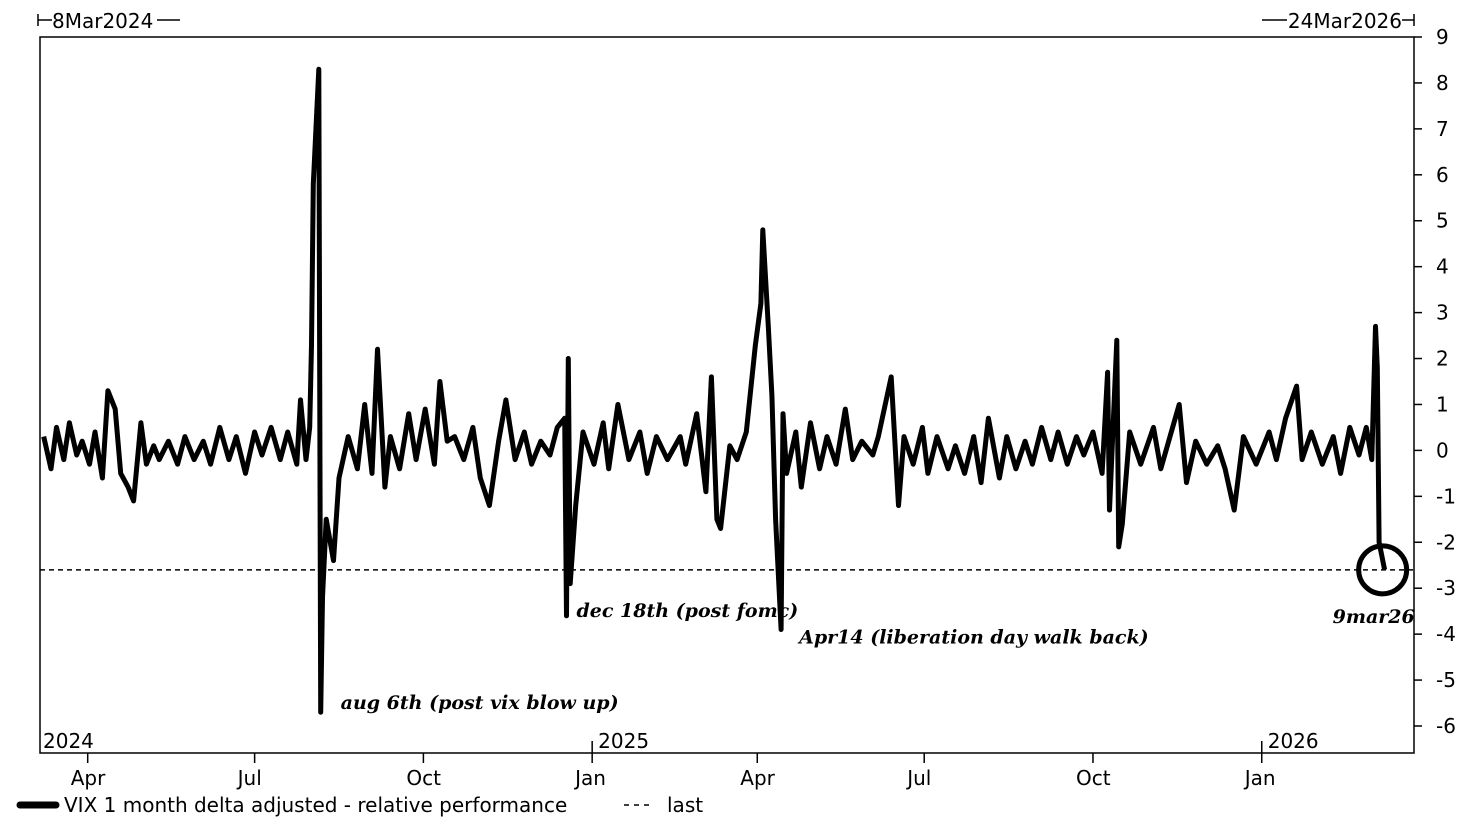 The width and height of the screenshot is (1460, 837). Describe the element at coordinates (1442, 37) in the screenshot. I see `y-tick-label: 9` at that location.